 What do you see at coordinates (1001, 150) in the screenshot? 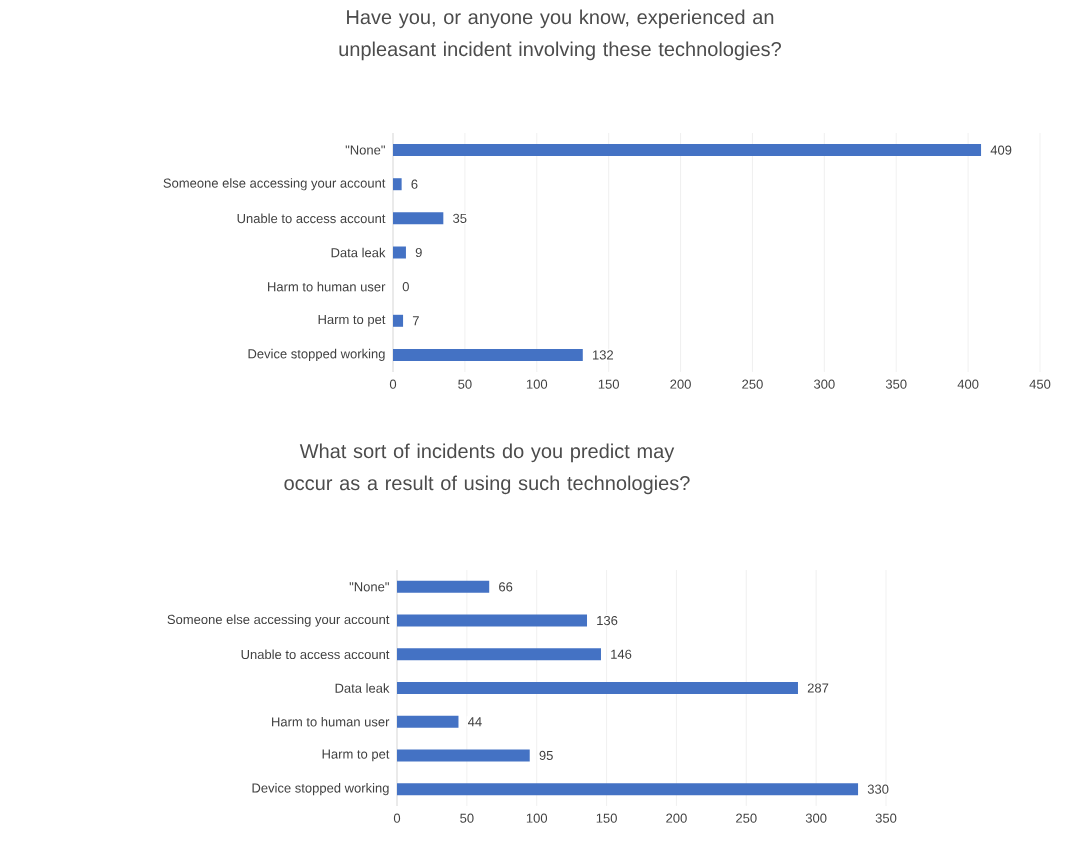
I see `data-label: 409` at bounding box center [1001, 150].